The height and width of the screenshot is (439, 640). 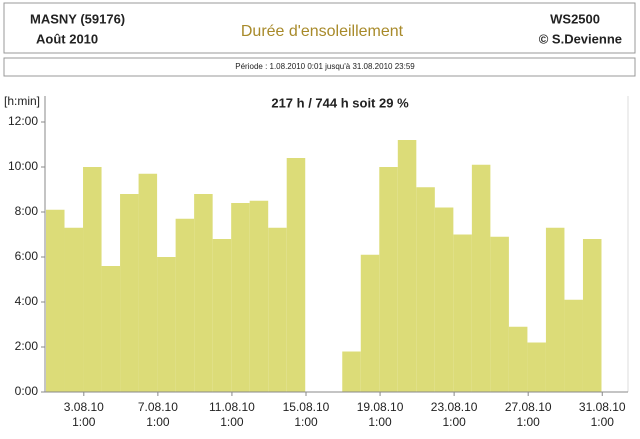 What do you see at coordinates (575, 18) in the screenshot?
I see `device: WS2500` at bounding box center [575, 18].